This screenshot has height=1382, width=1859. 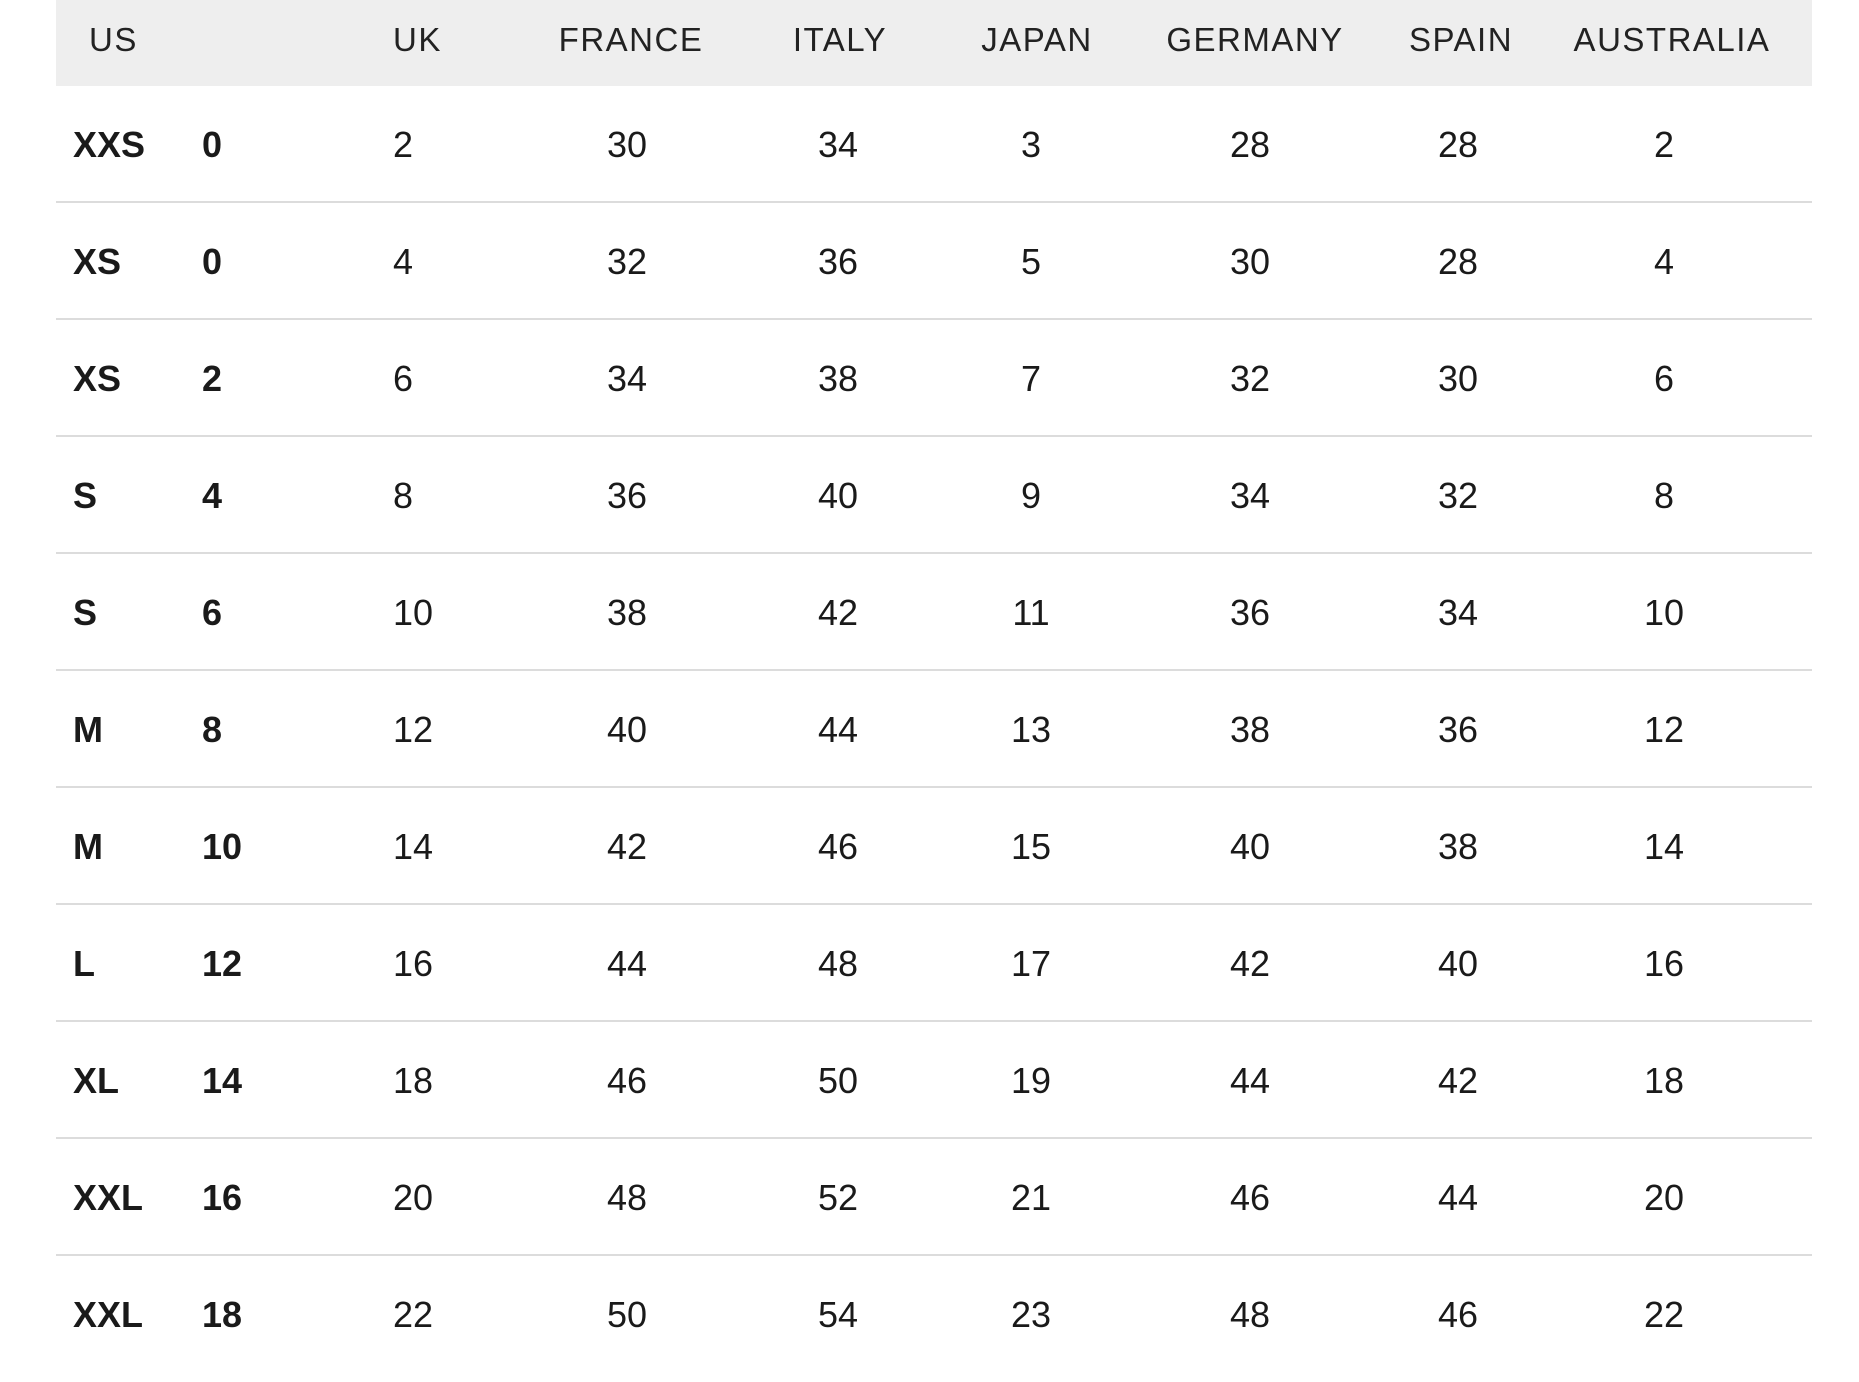 I want to click on table-row: XXL 18 22 50 54 23 48 46 22, so click(x=934, y=1314).